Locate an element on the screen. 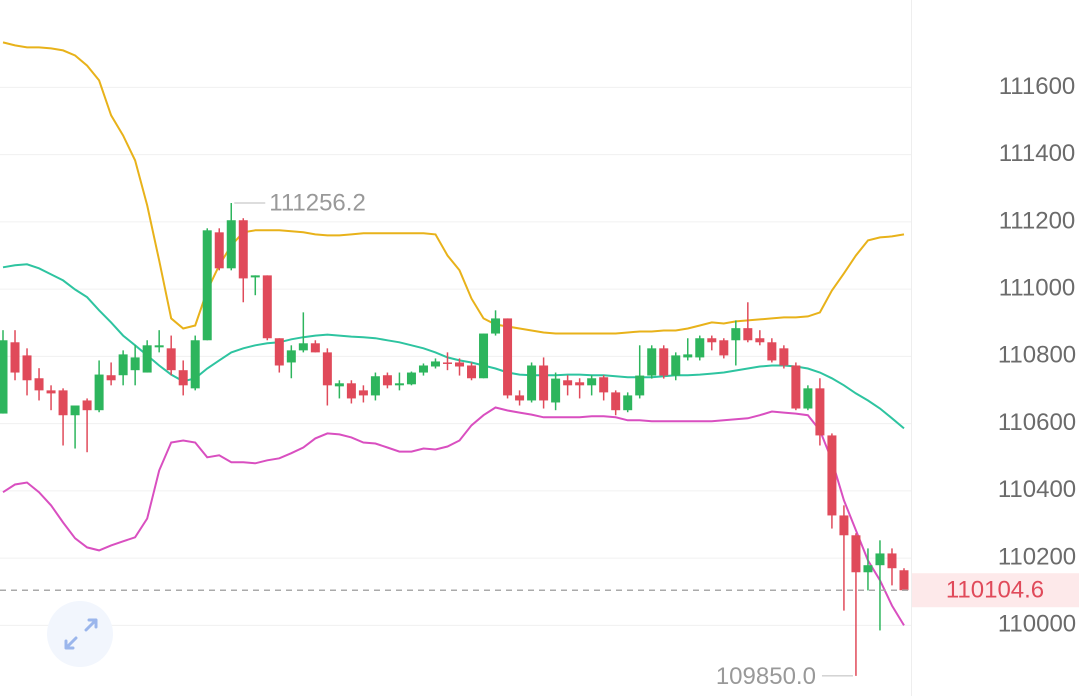 This screenshot has width=1079, height=696. y-tick-label: 111200 is located at coordinates (1037, 220).